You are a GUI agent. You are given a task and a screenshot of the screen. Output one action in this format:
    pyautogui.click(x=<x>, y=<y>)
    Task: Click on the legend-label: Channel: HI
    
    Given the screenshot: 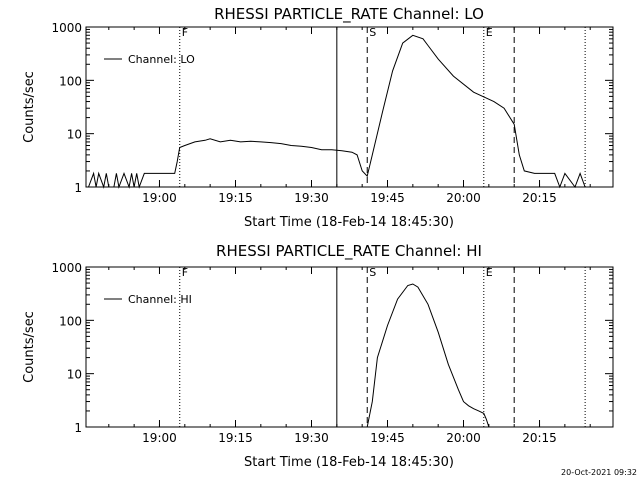 What is the action you would take?
    pyautogui.click(x=160, y=299)
    